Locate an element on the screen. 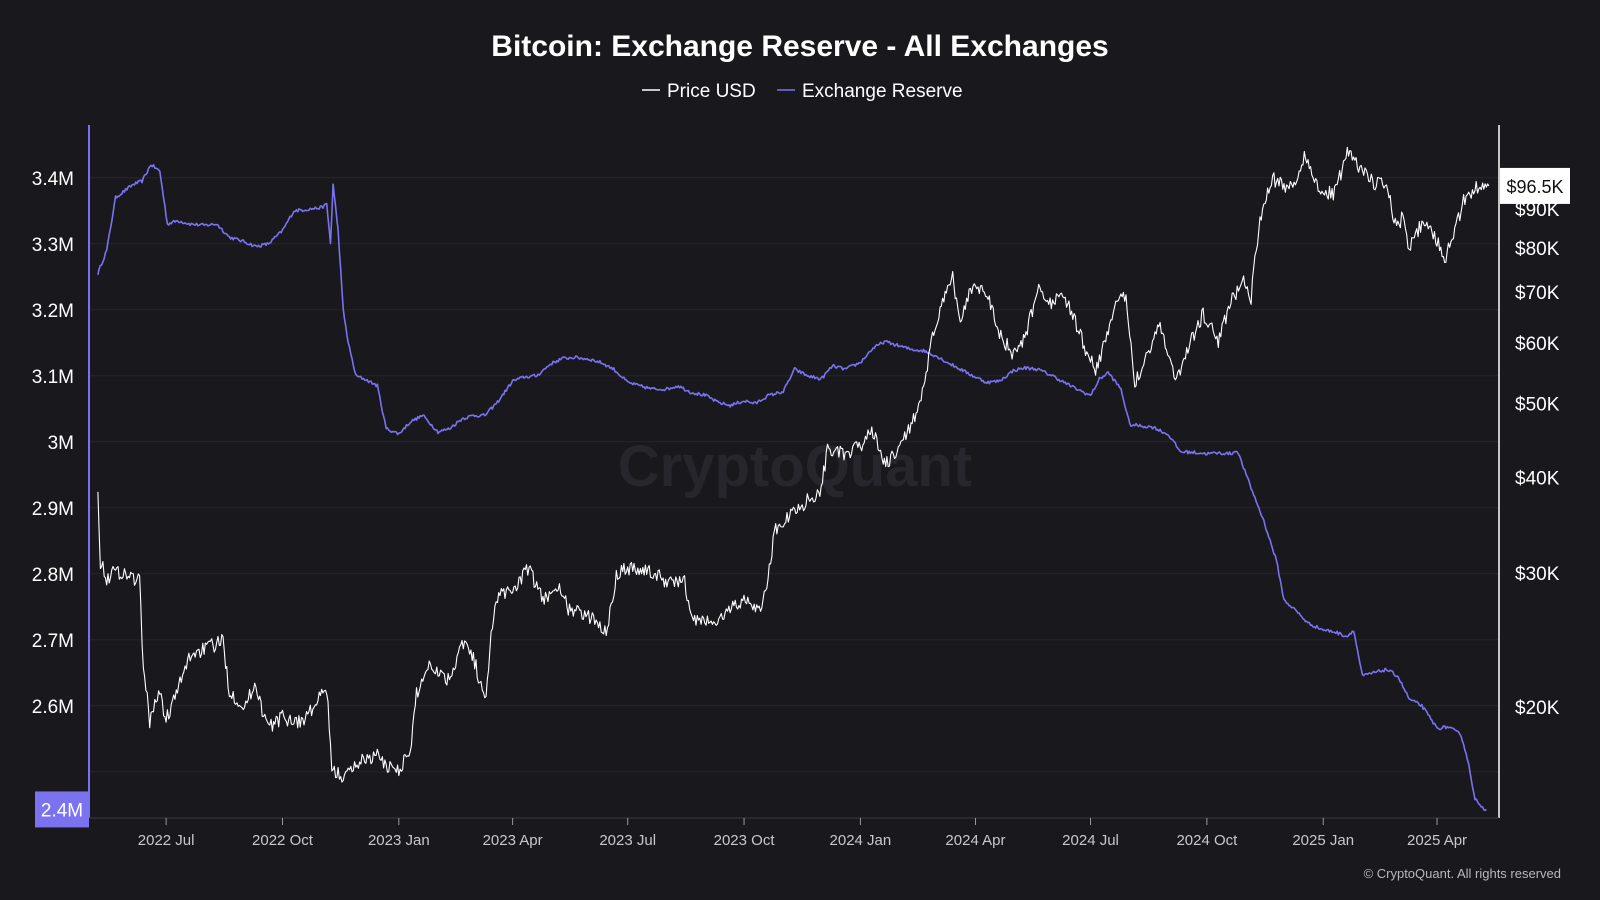 The height and width of the screenshot is (900, 1600). right-tick-label: $80K is located at coordinates (1537, 249).